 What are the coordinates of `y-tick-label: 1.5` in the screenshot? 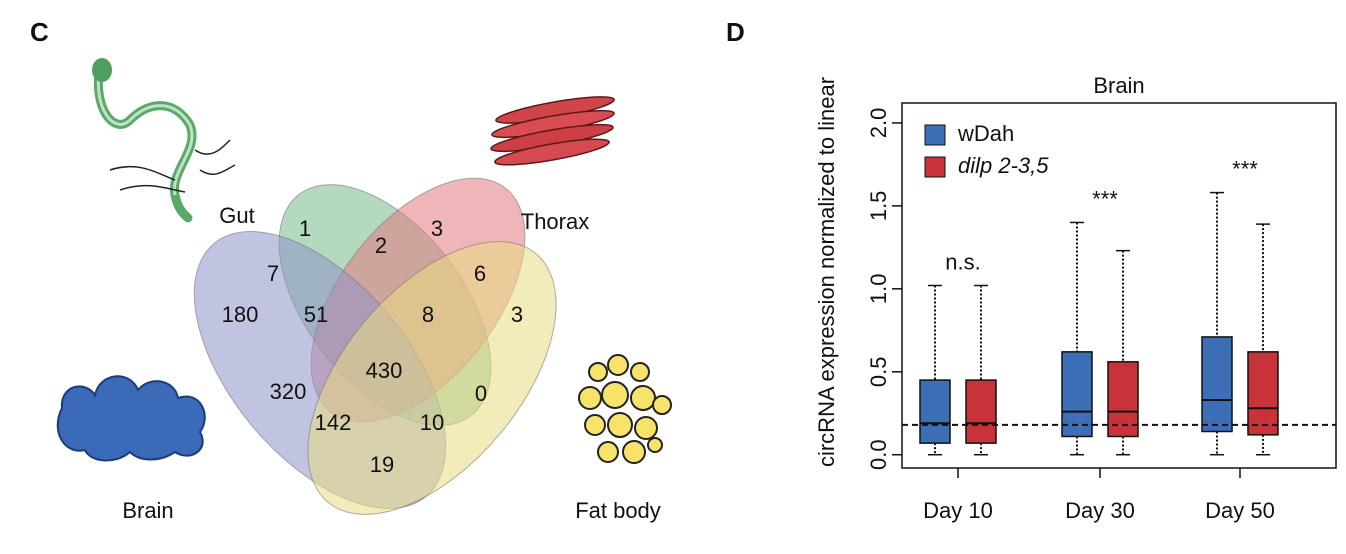 It's located at (878, 206).